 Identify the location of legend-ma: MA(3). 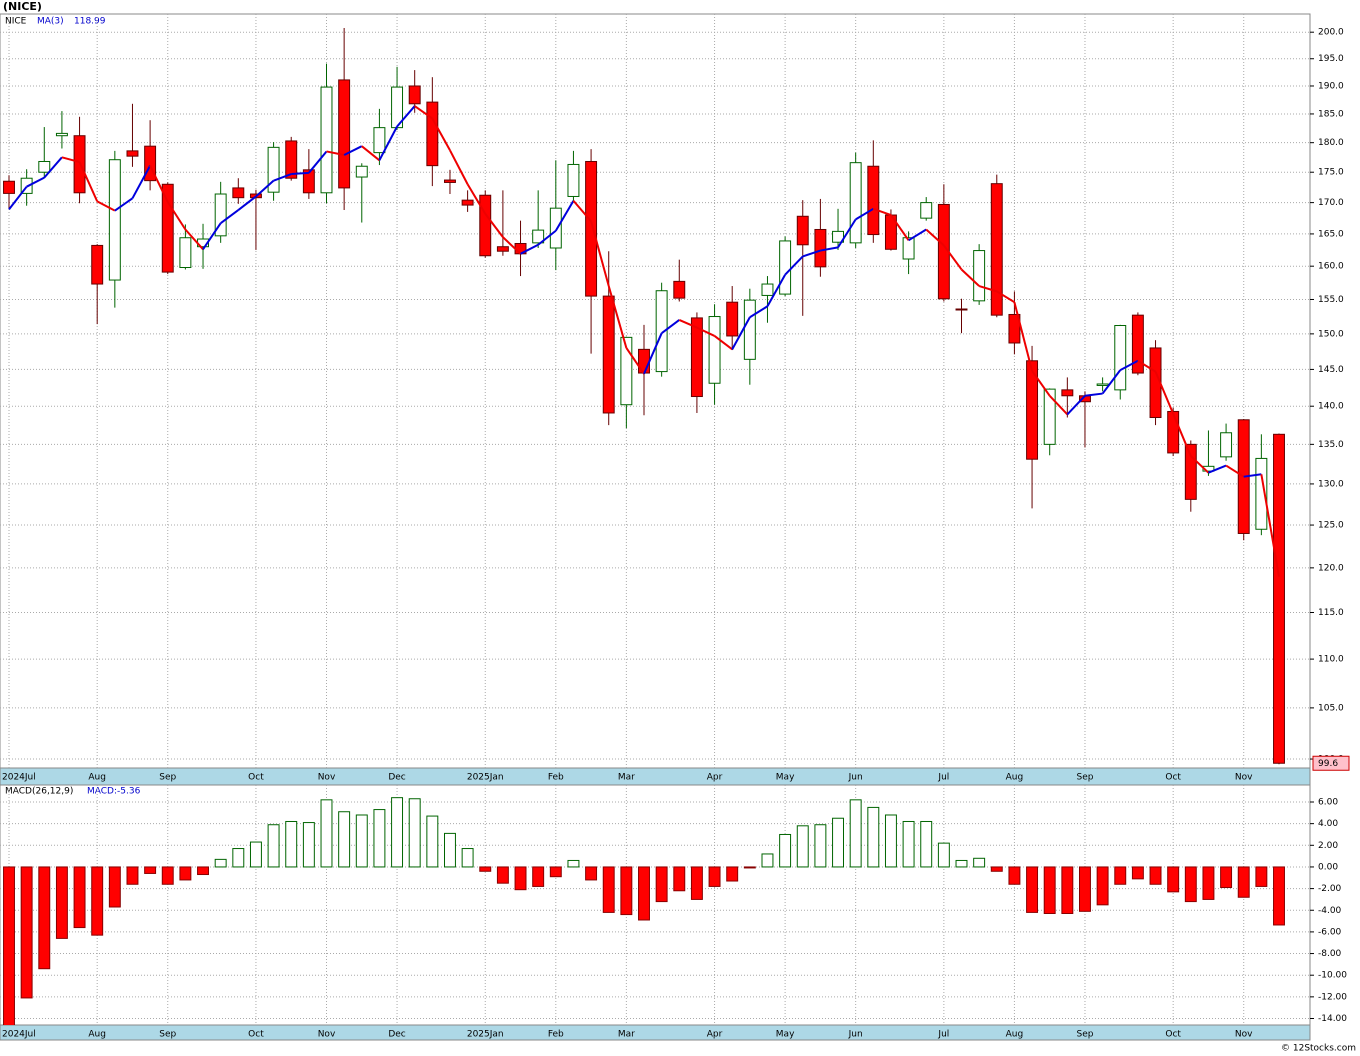
(50, 22).